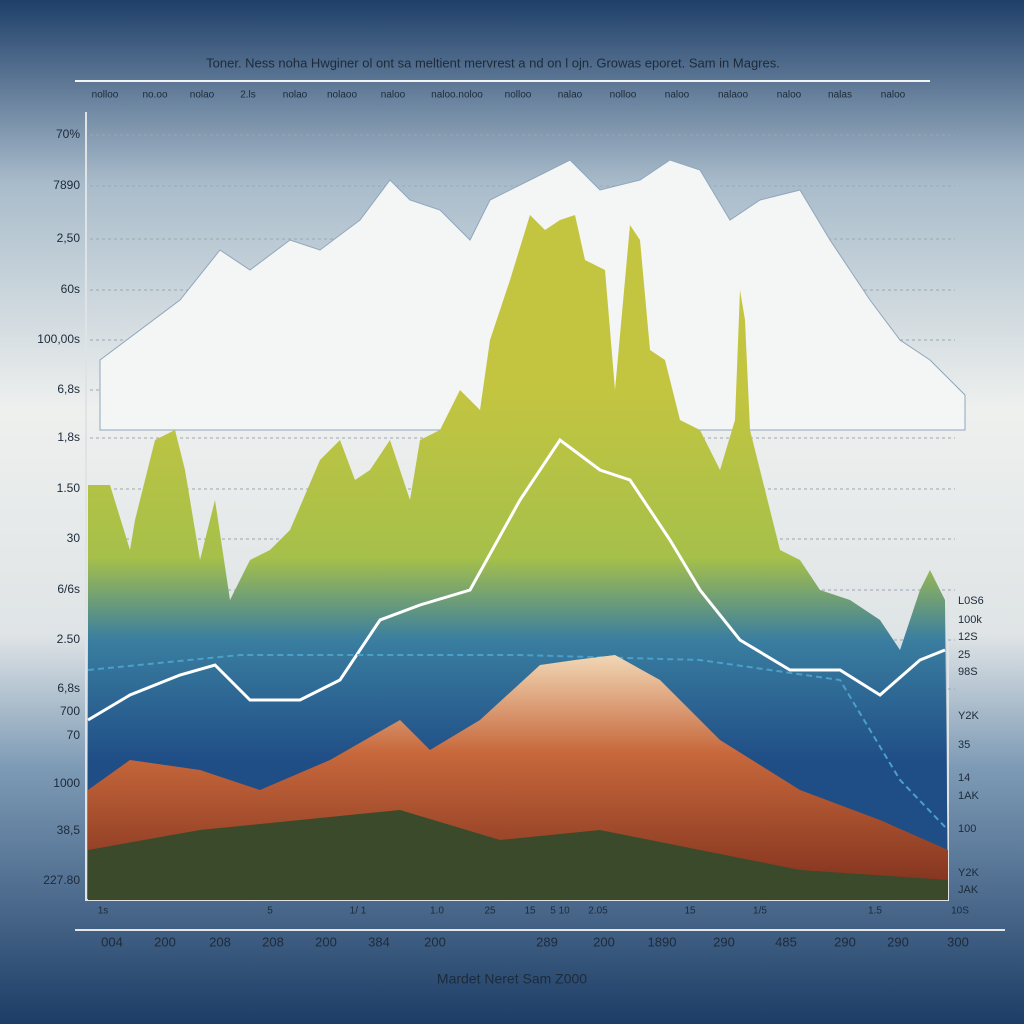 This screenshot has width=1024, height=1024. Describe the element at coordinates (103, 911) in the screenshot. I see `bottom-small-label: 1s` at that location.